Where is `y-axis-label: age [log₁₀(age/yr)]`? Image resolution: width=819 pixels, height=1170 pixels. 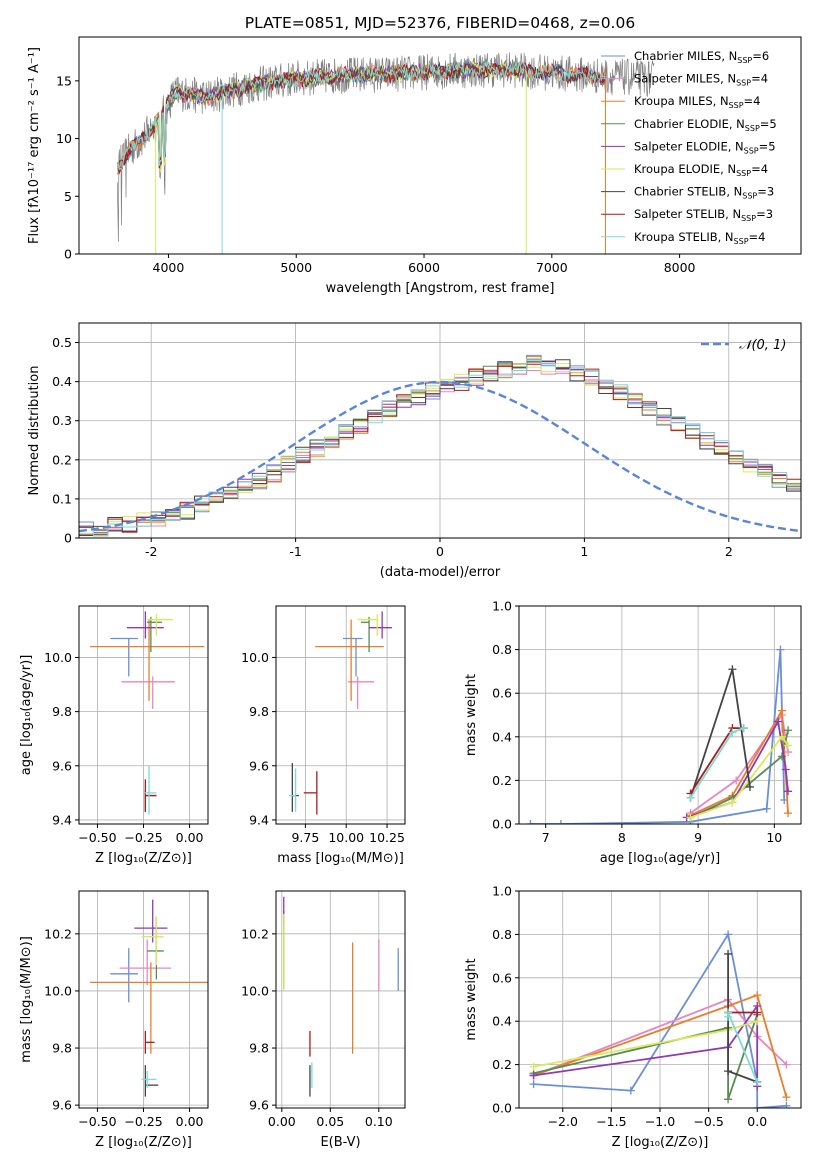 y-axis-label: age [log₁₀(age/yr)] is located at coordinates (26, 715).